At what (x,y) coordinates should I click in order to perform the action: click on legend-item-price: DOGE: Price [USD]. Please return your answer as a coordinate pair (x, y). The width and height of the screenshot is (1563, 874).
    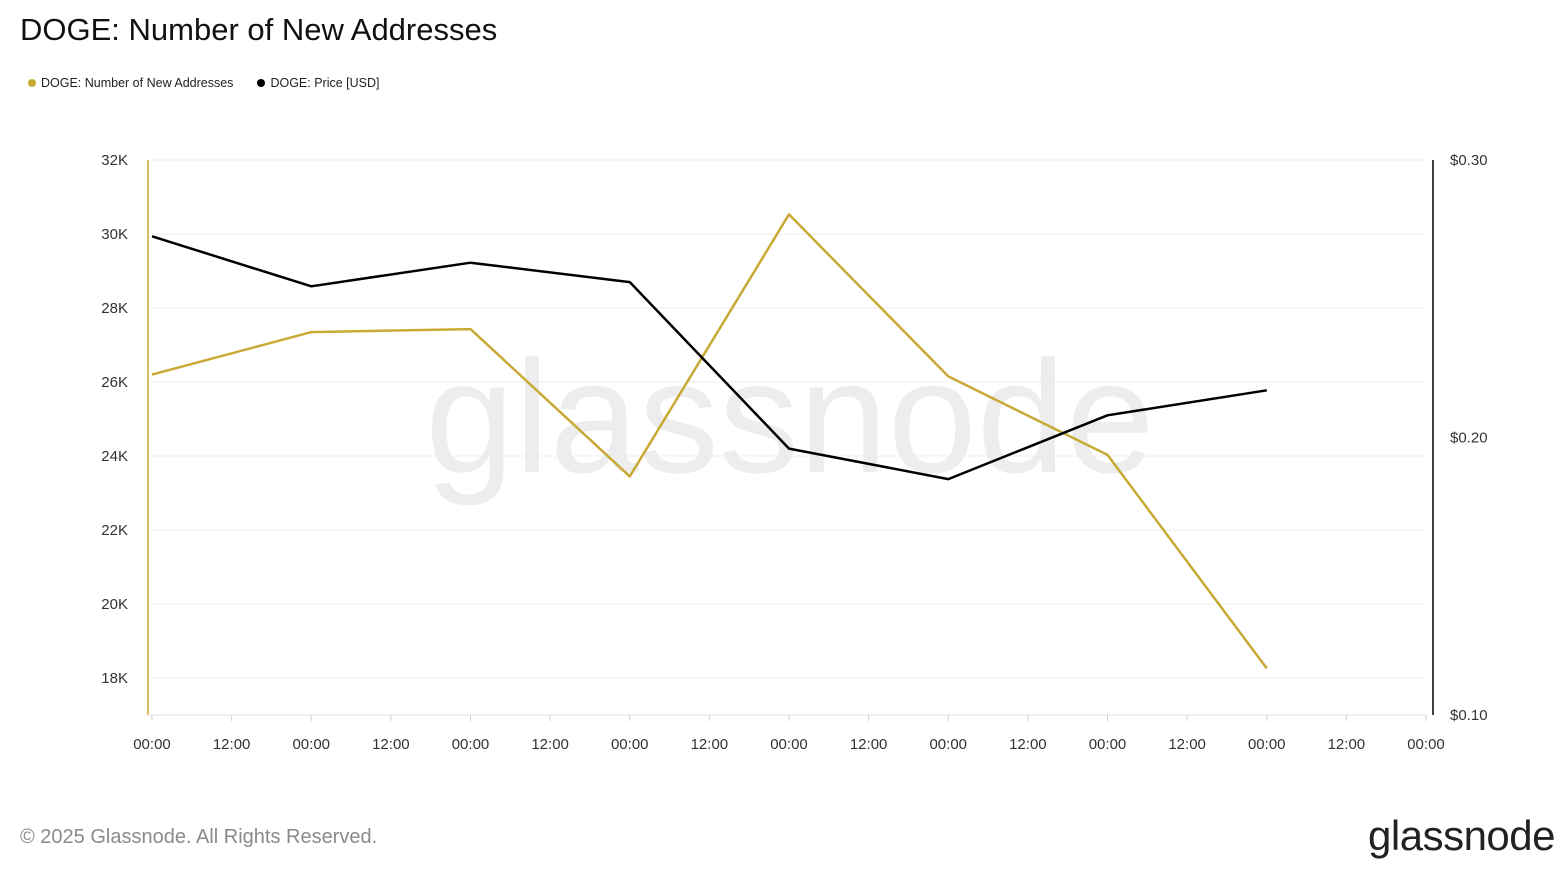
    Looking at the image, I should click on (318, 83).